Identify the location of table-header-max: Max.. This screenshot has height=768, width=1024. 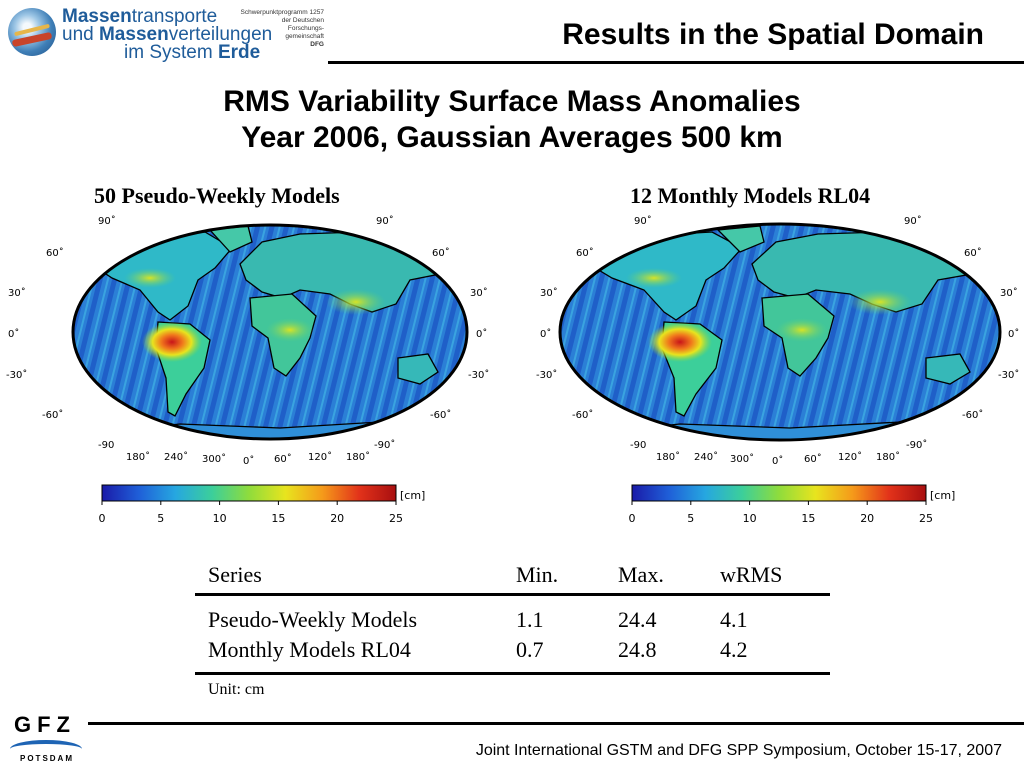
(641, 574).